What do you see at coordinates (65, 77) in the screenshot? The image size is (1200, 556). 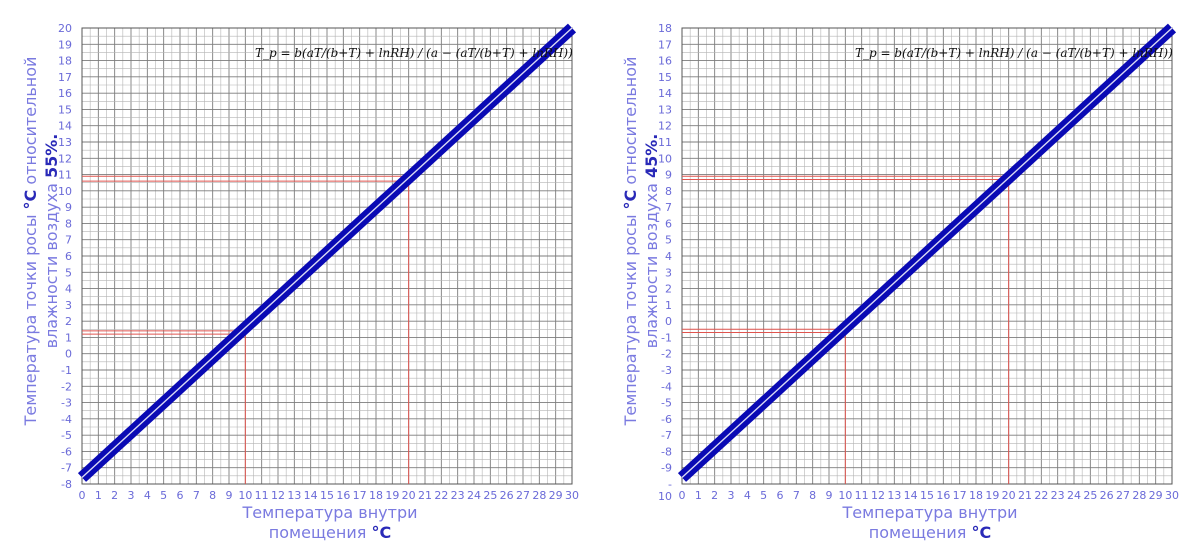 I see `y-tick-label: 17` at bounding box center [65, 77].